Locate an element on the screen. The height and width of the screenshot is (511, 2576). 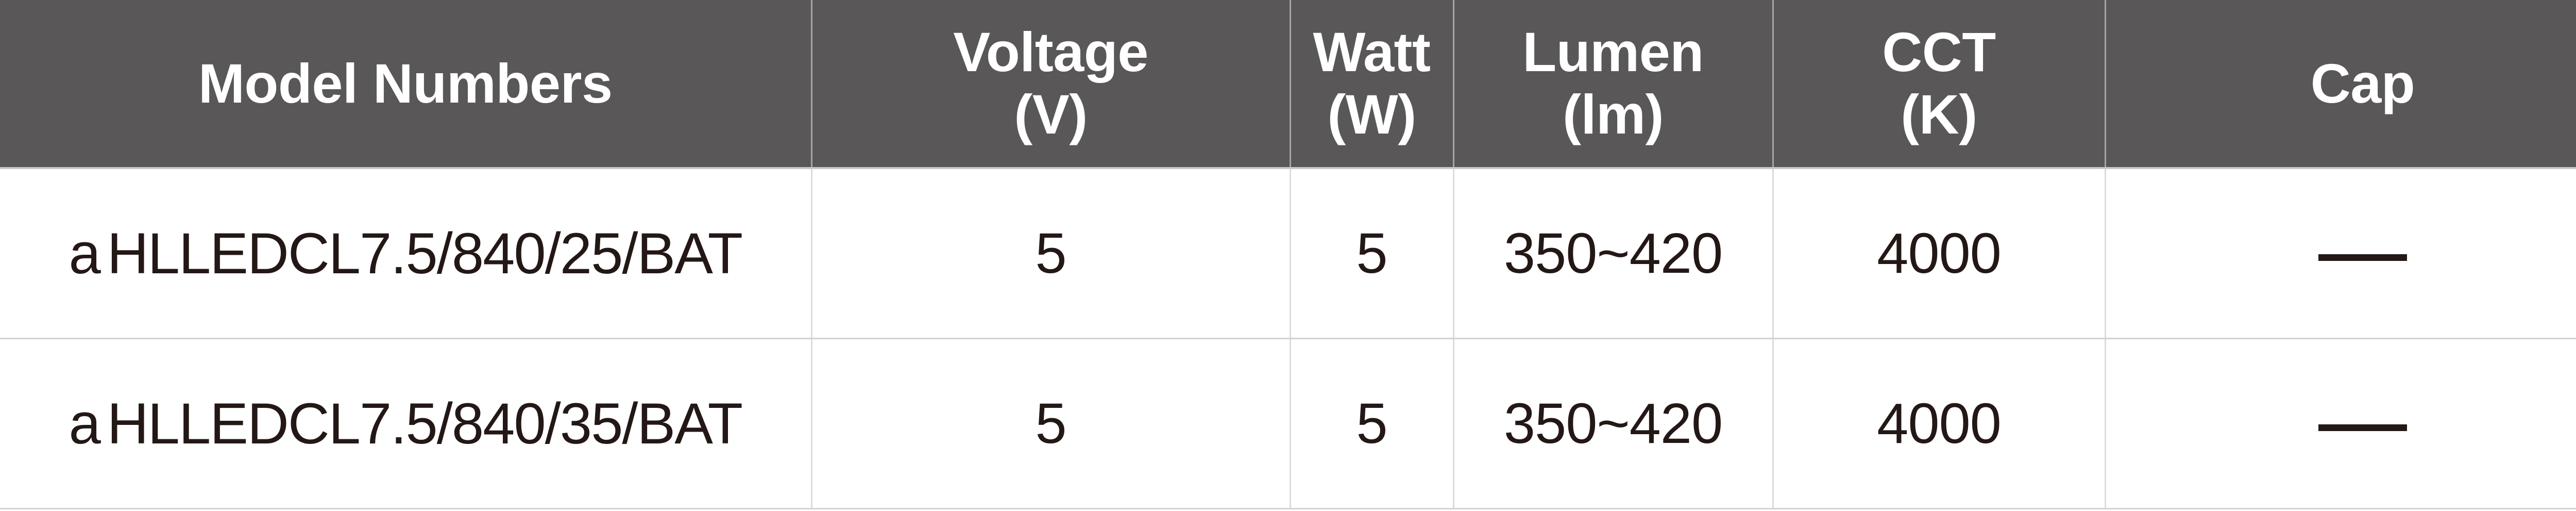
model-number-value: HLLEDCL7.5/840/25/BAT is located at coordinates (425, 253).